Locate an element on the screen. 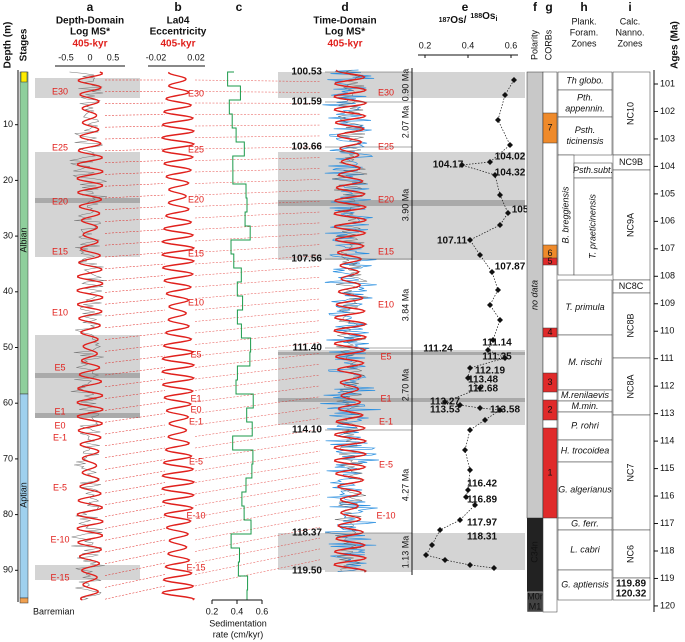 The image size is (685, 642). filter-curve is located at coordinates (350, 321).